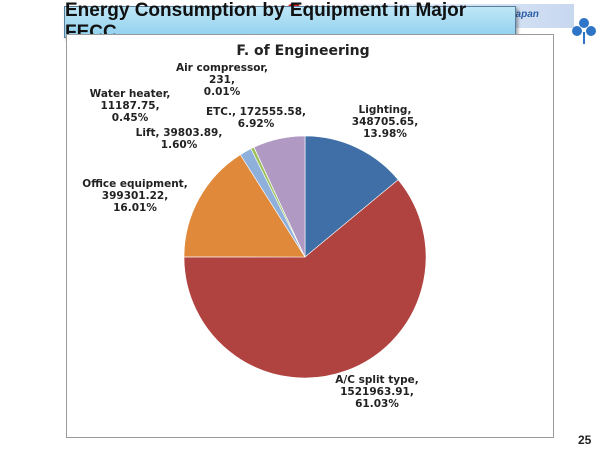  What do you see at coordinates (524, 14) in the screenshot?
I see `org-tag: Japan` at bounding box center [524, 14].